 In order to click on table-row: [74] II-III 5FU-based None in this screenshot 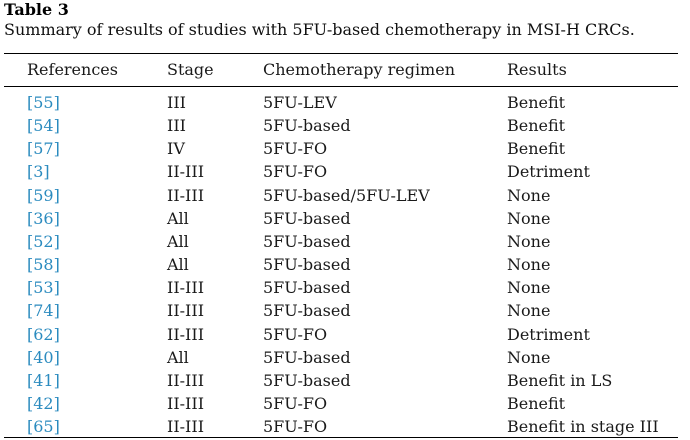, I will do `click(345, 310)`.